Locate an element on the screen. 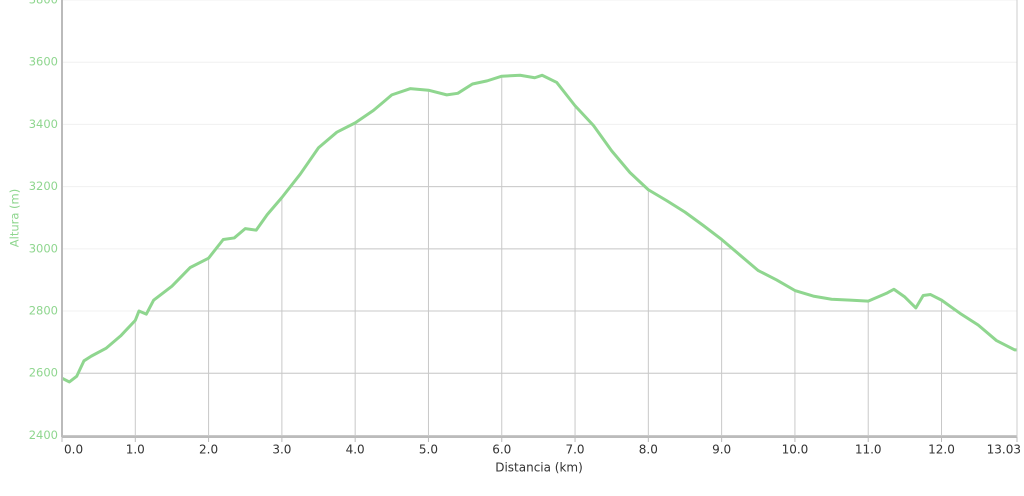  x-tick-label: 4.0 is located at coordinates (355, 450).